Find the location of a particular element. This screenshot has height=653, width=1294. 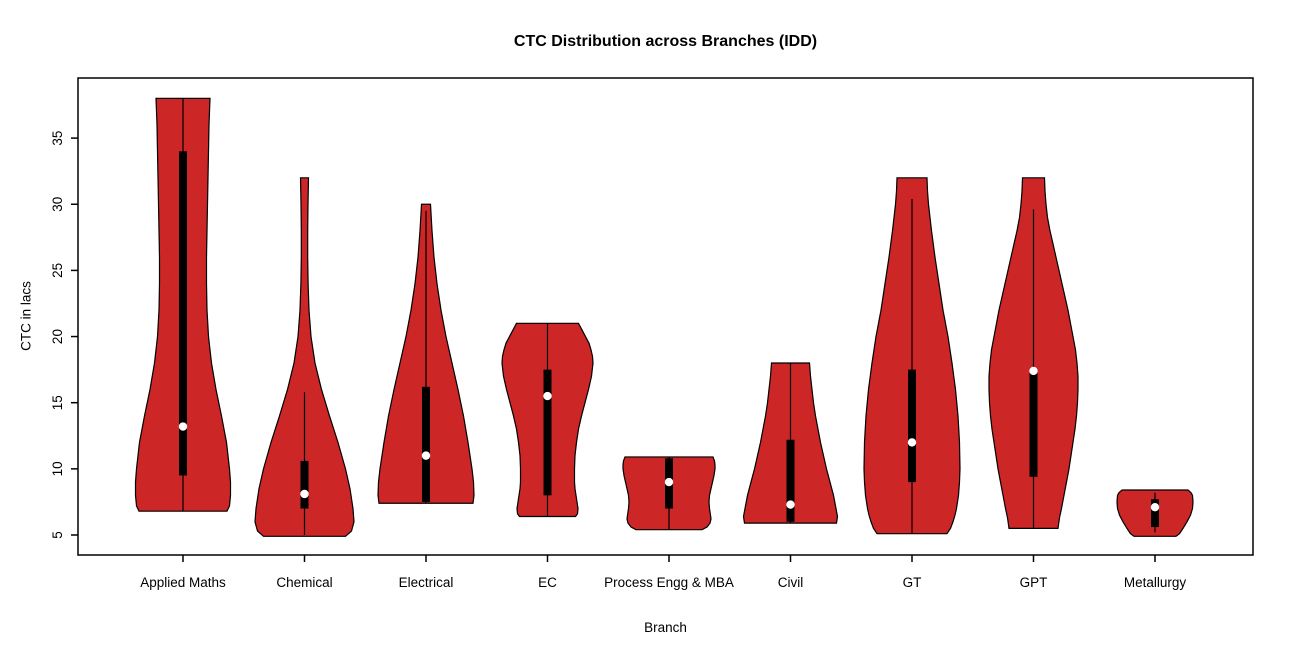

violin-gpt: GPT is located at coordinates (1033, 383).